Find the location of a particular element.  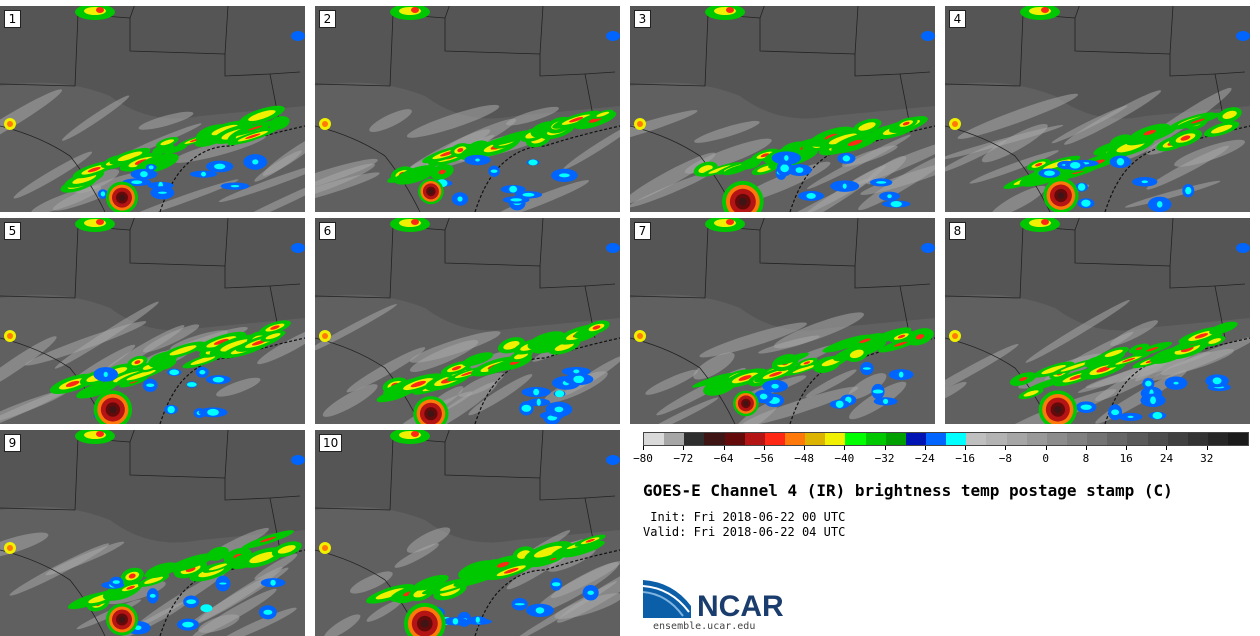

panel-number-label: 7 is located at coordinates (642, 231).